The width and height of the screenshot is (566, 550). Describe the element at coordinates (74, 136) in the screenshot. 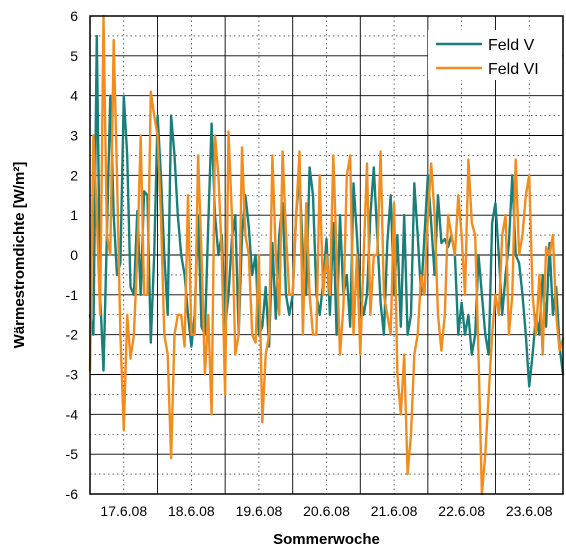

I see `y-tick-label: 3` at that location.